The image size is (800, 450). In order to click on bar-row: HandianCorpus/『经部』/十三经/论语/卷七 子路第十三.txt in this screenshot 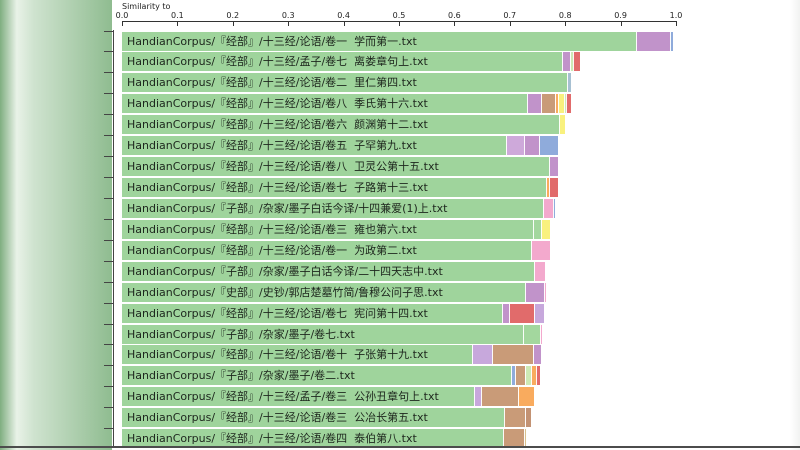, I will do `click(340, 187)`.